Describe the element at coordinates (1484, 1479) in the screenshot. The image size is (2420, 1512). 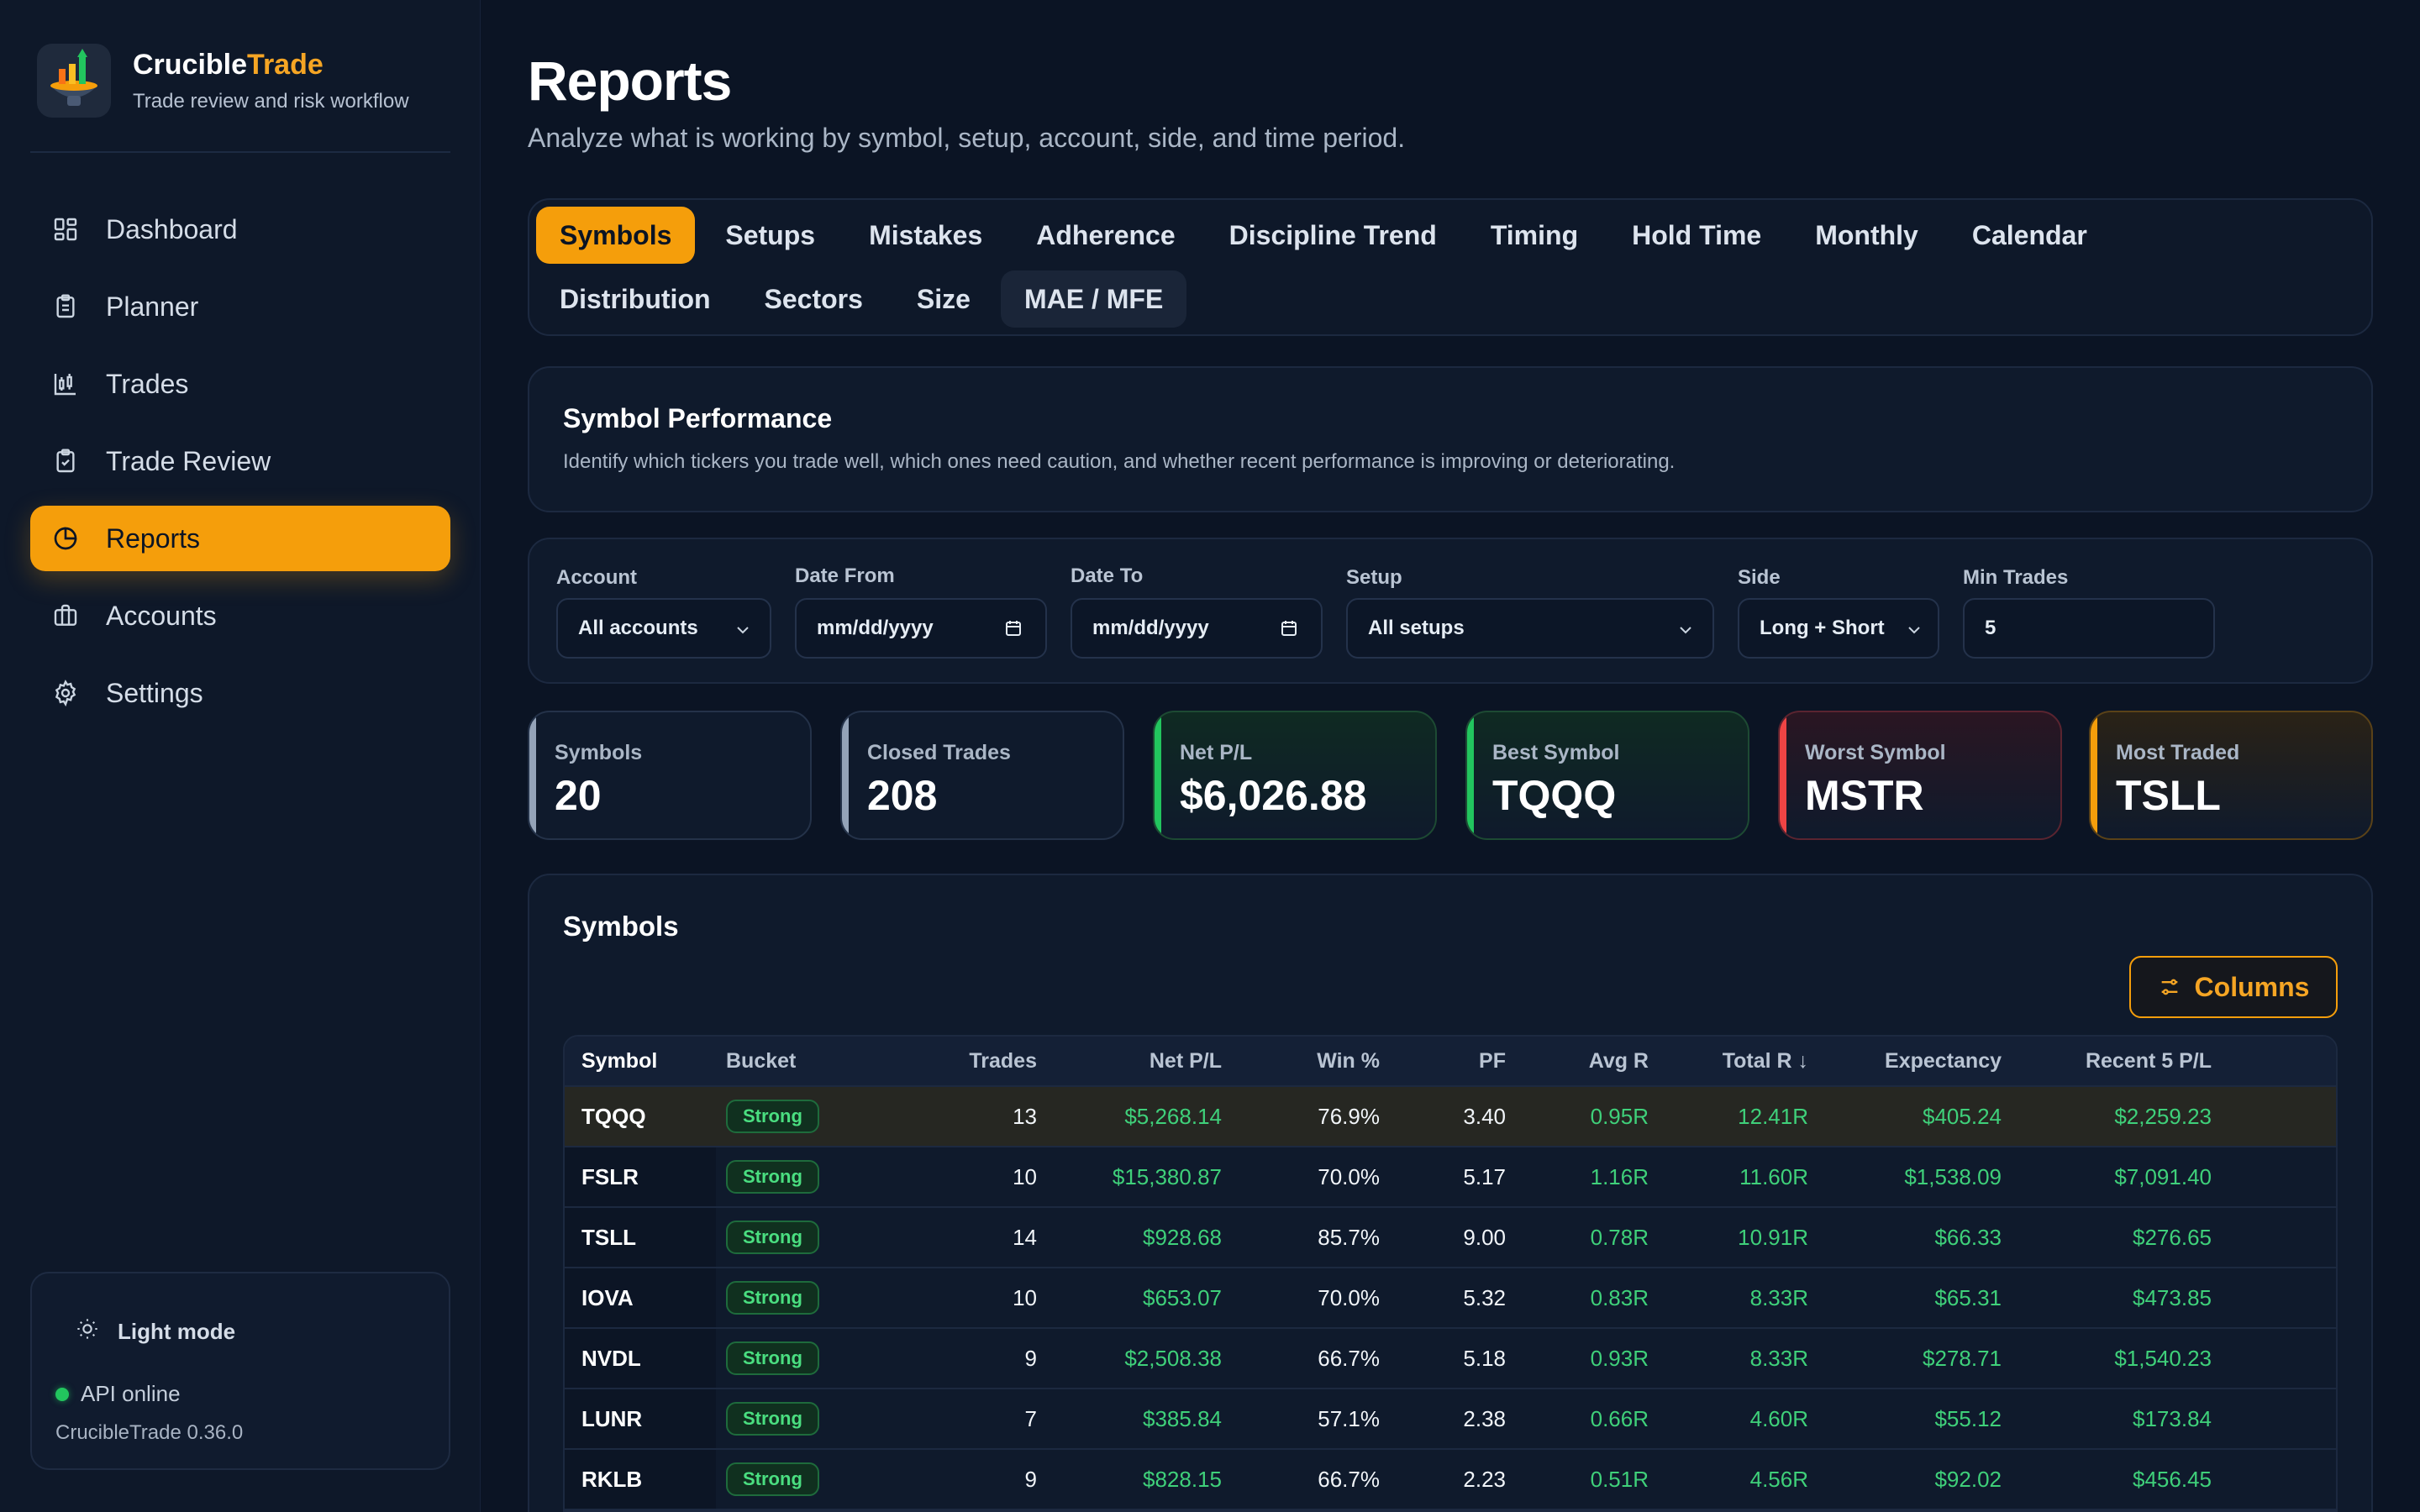
I see `cell-pf: 2.23` at that location.